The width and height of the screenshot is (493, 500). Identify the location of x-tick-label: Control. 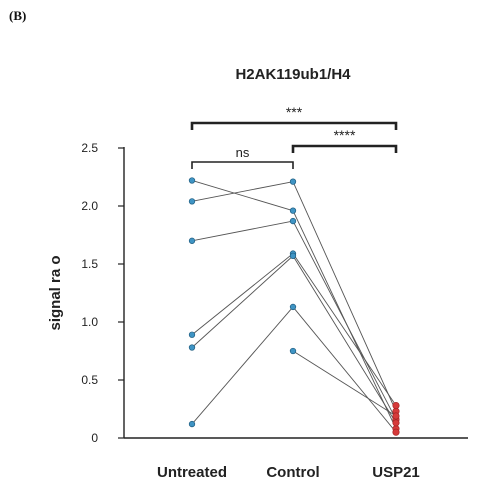
(292, 472).